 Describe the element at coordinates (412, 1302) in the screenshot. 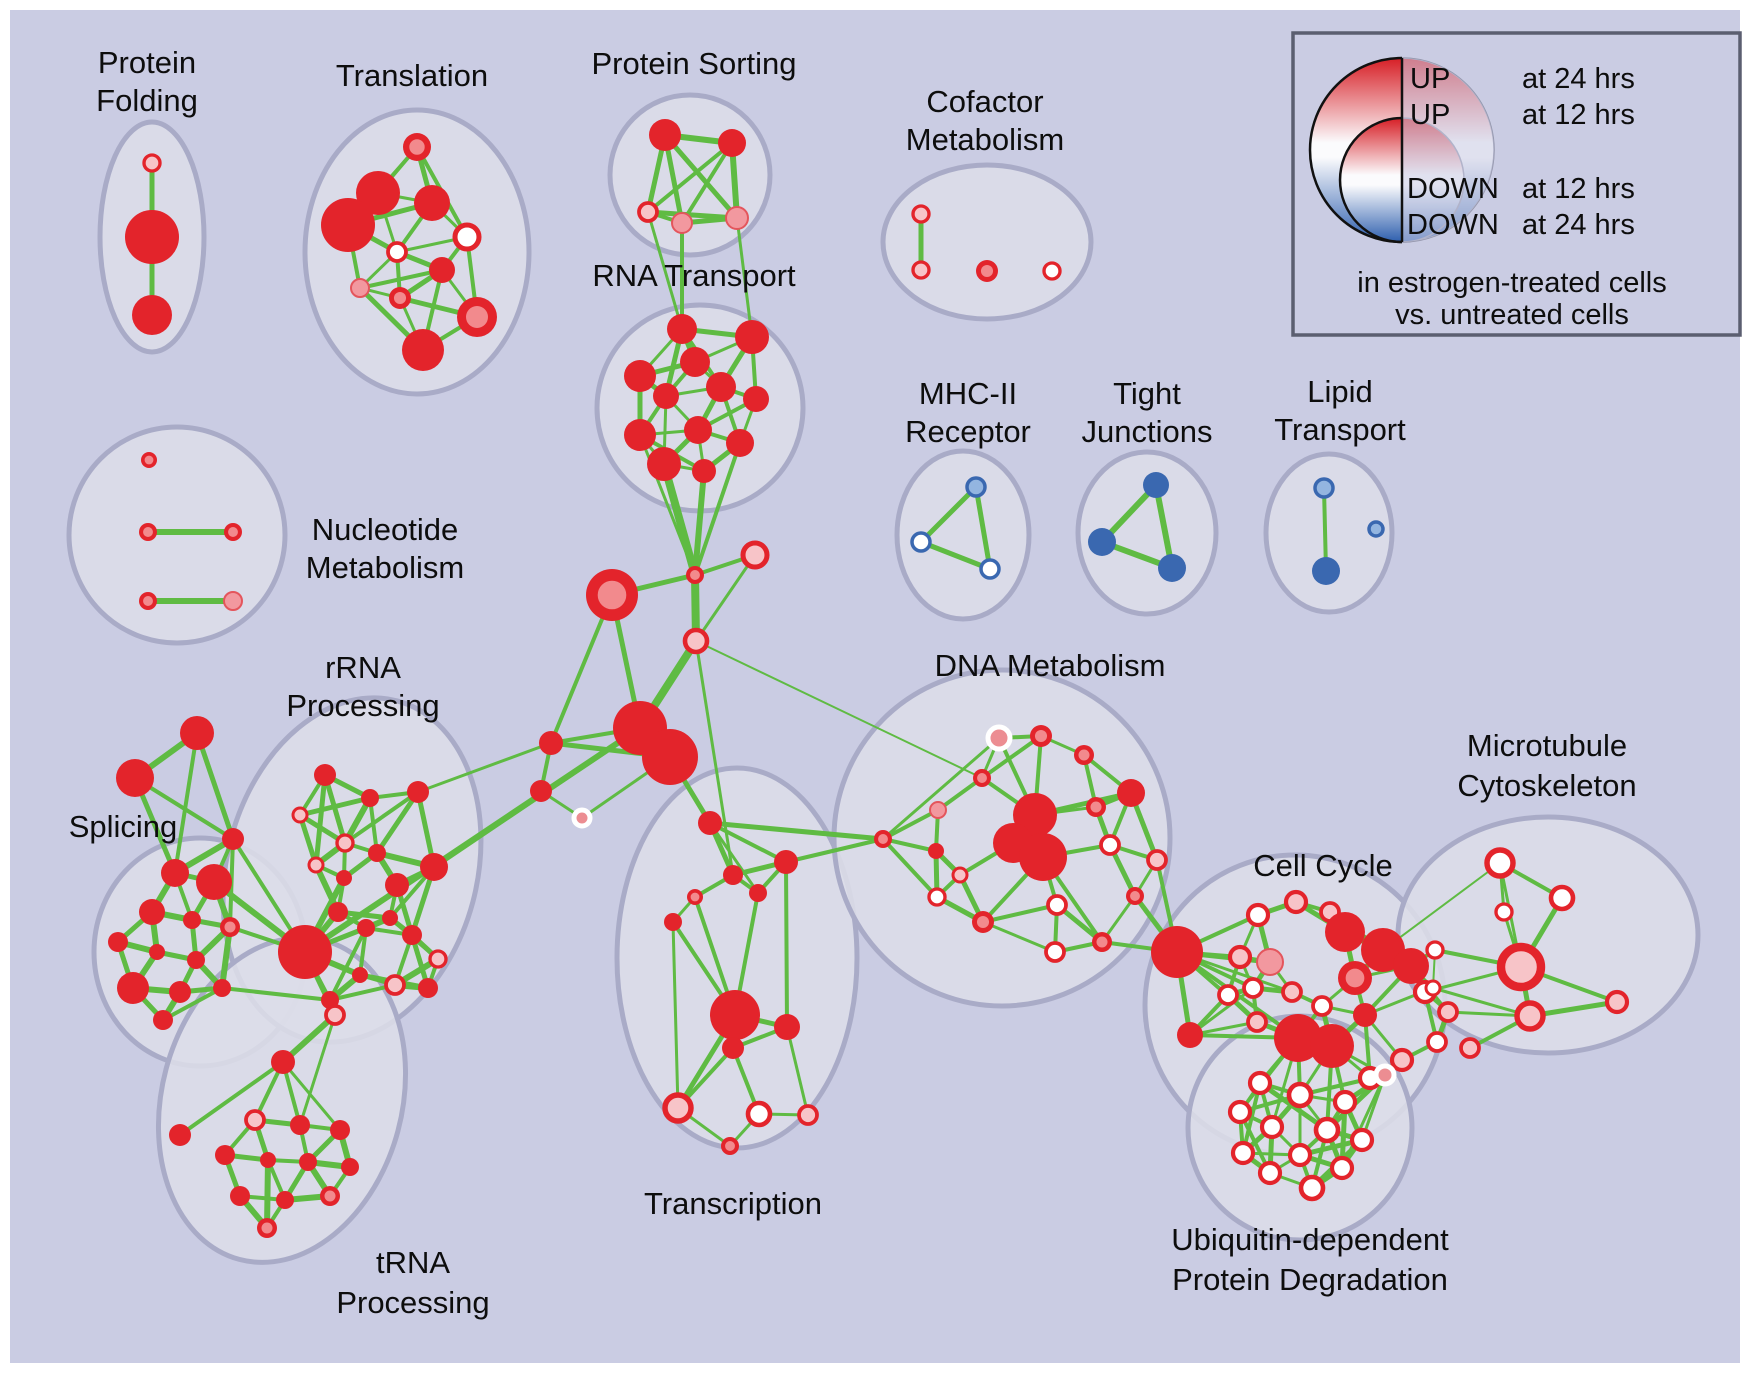

I see `cluster-label-trna-processing: Processing` at that location.